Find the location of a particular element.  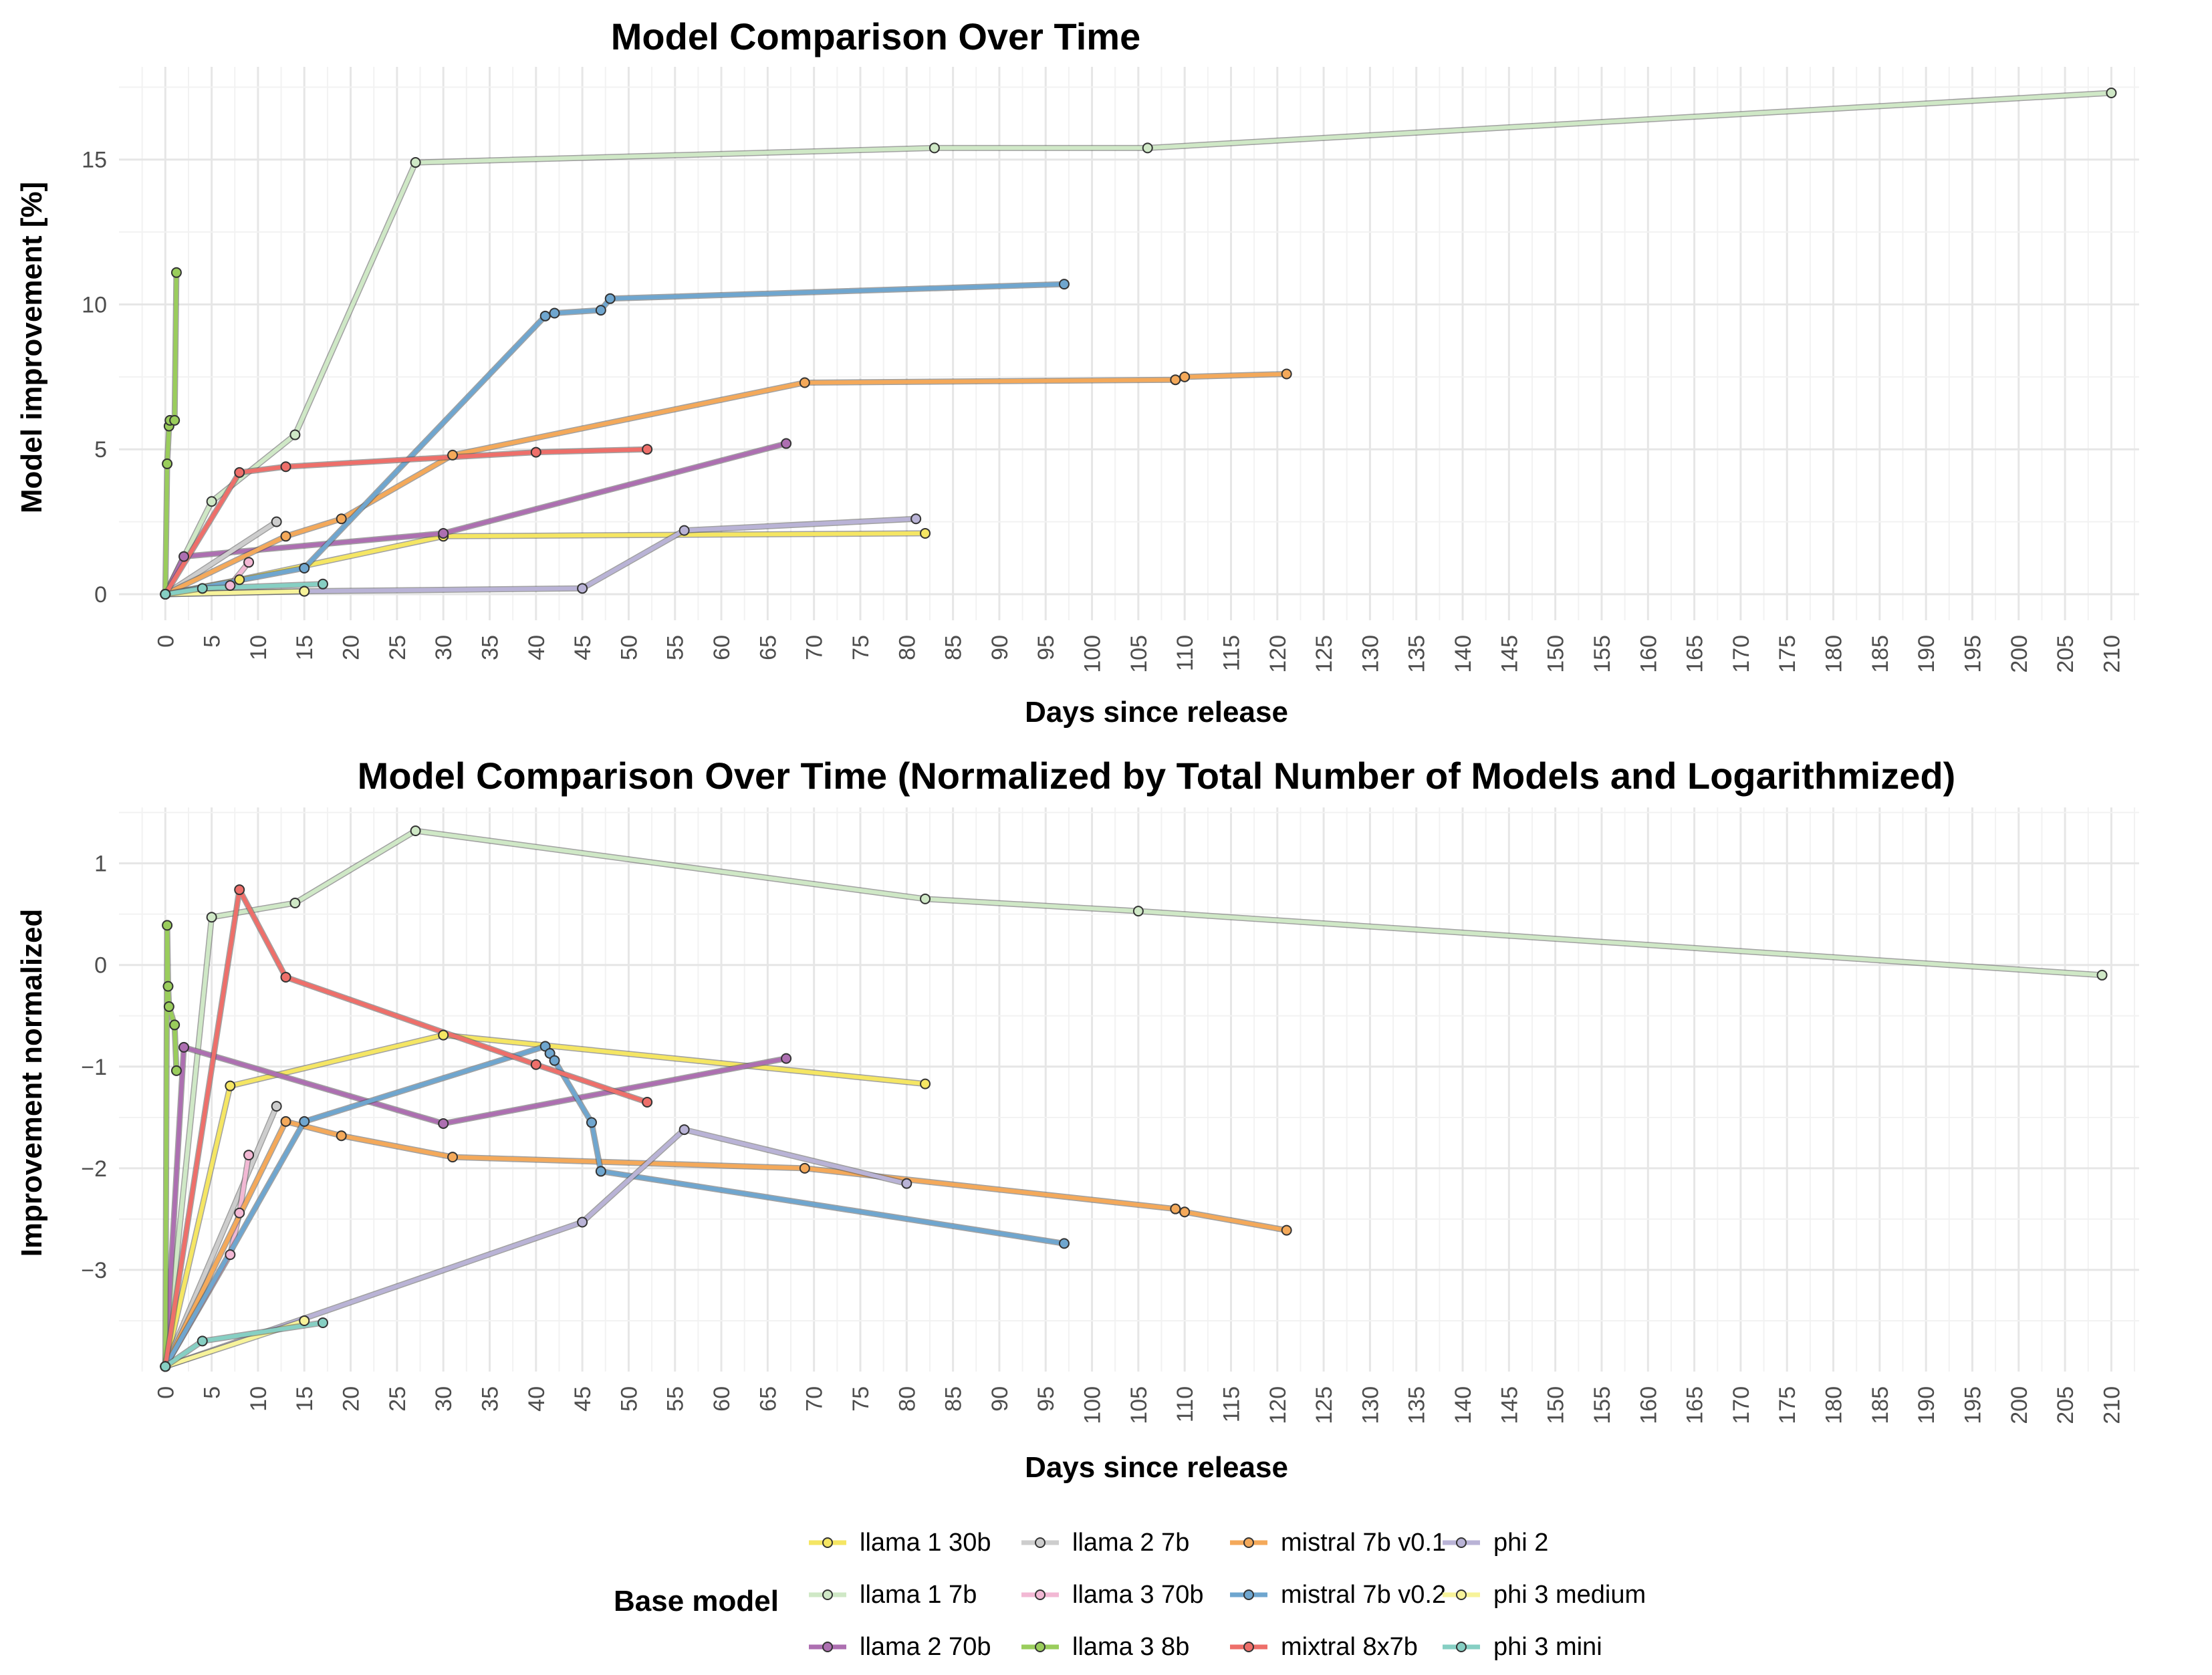

x-tick-label: 145 is located at coordinates (1509, 1405).